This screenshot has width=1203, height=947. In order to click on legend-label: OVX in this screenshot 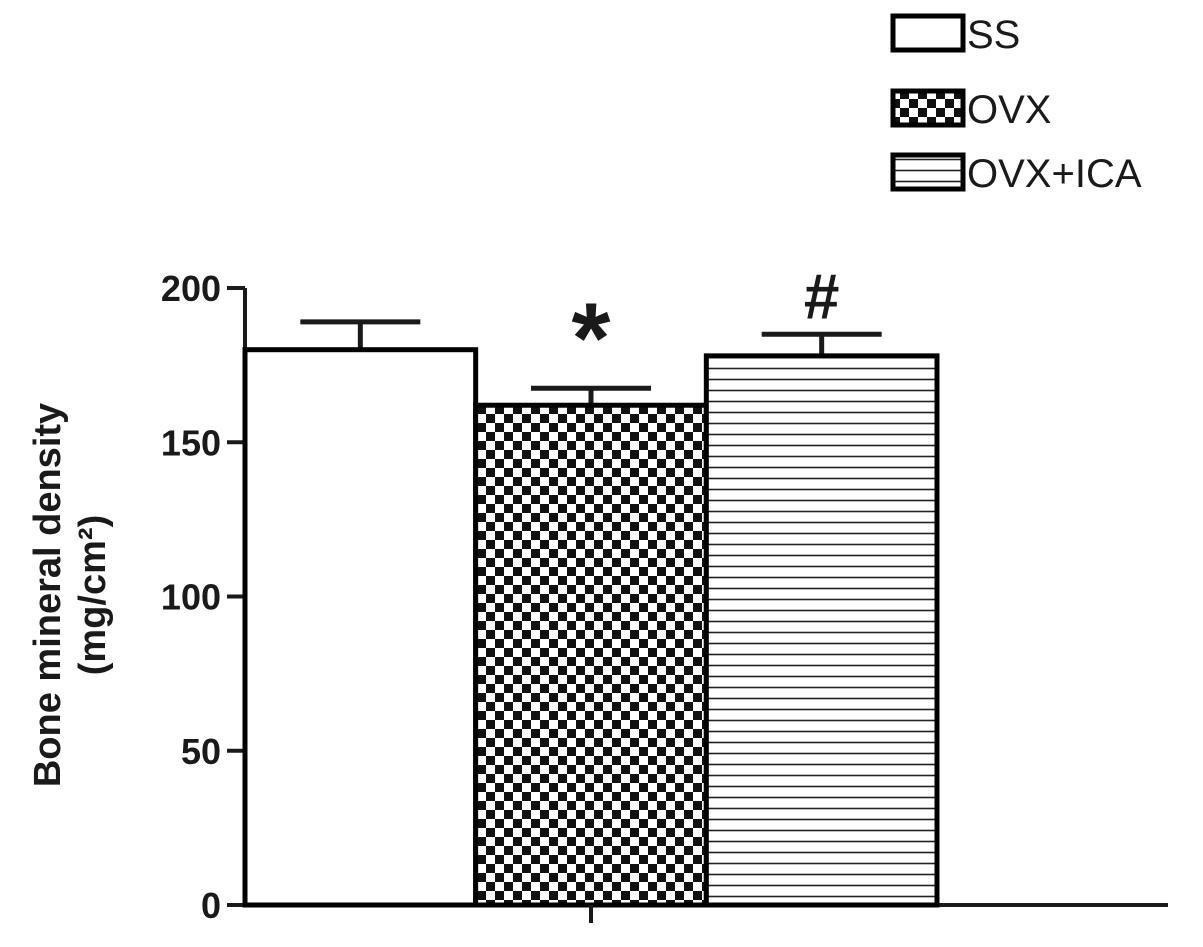, I will do `click(1009, 110)`.